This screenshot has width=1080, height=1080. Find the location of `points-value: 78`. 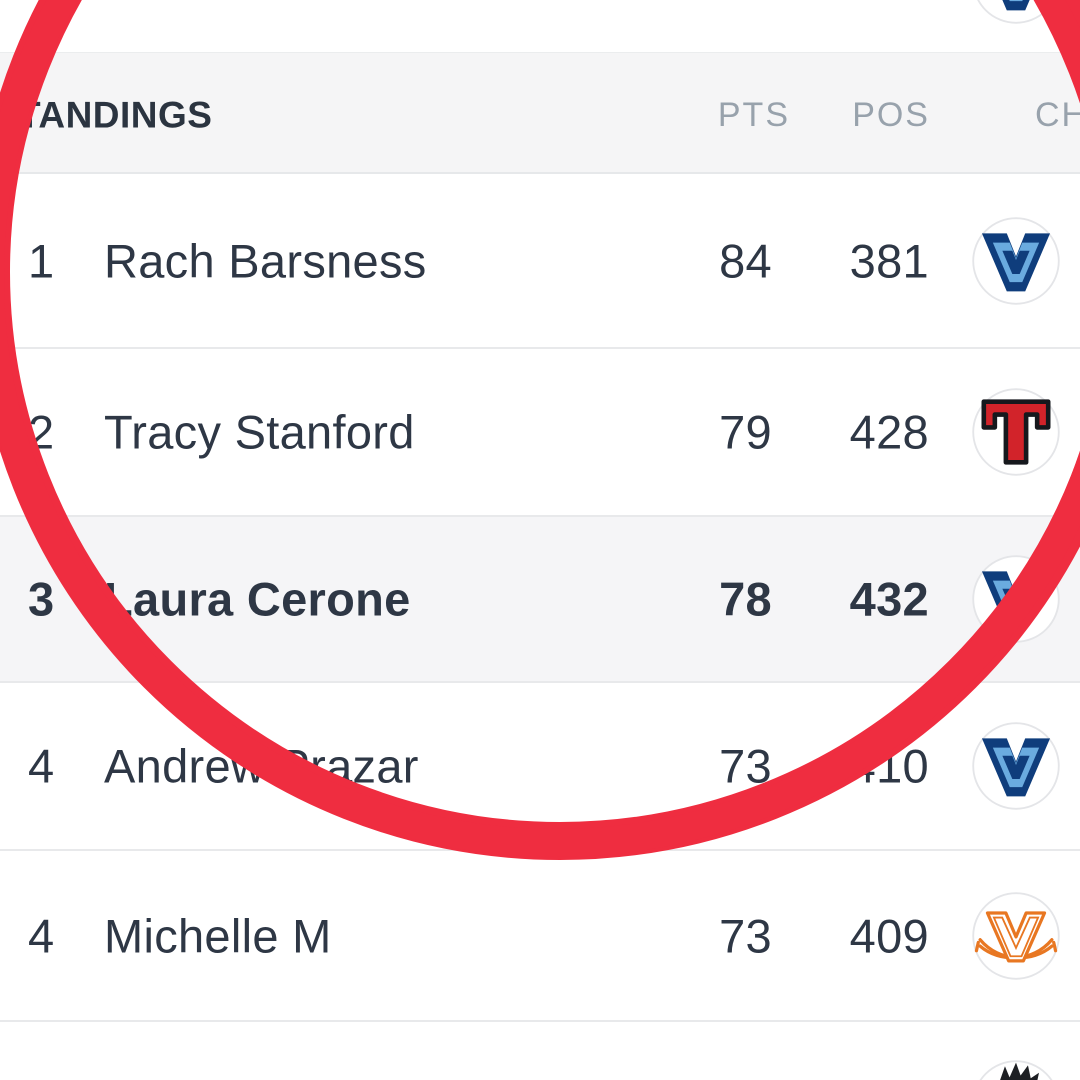

points-value: 78 is located at coordinates (745, 599).